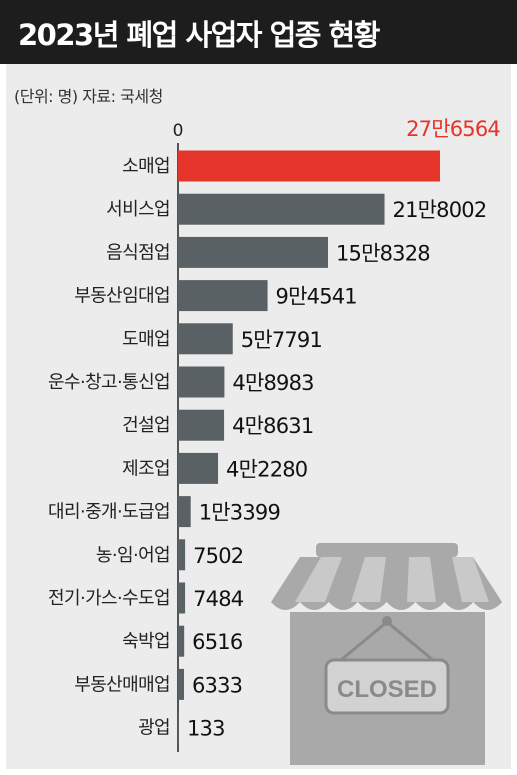 The image size is (517, 775). I want to click on value-label: 7502, so click(218, 556).